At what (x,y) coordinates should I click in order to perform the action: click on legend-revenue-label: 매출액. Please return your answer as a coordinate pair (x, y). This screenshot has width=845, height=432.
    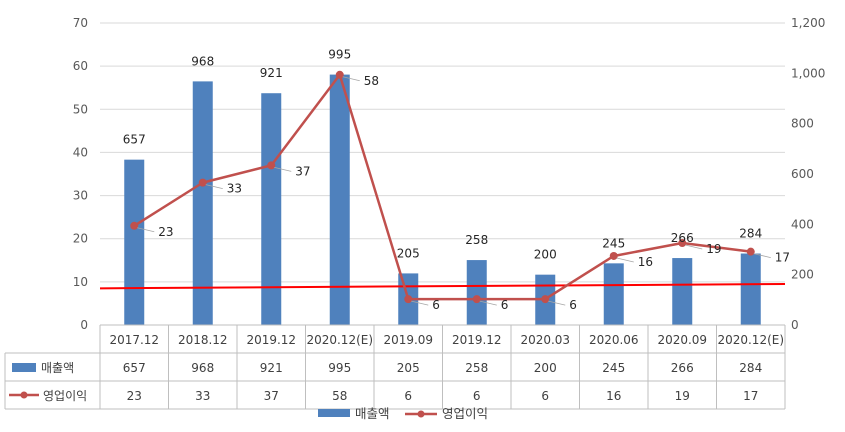
    Looking at the image, I should click on (372, 413).